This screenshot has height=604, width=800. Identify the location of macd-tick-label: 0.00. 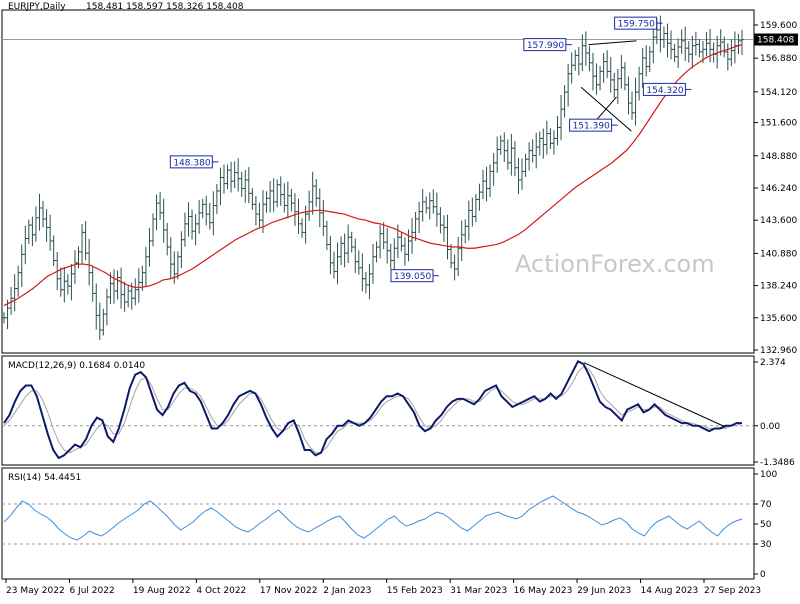
(770, 427).